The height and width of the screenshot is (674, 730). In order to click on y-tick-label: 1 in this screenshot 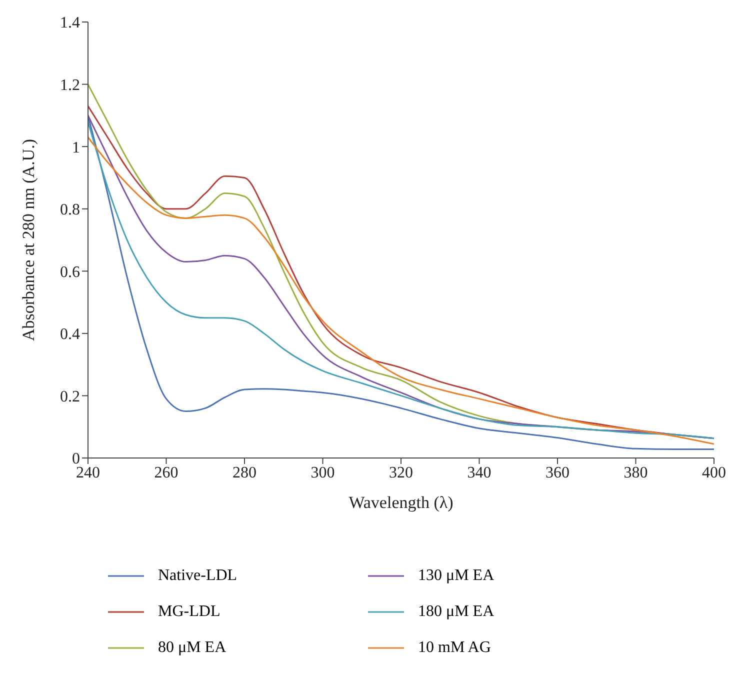, I will do `click(76, 147)`.